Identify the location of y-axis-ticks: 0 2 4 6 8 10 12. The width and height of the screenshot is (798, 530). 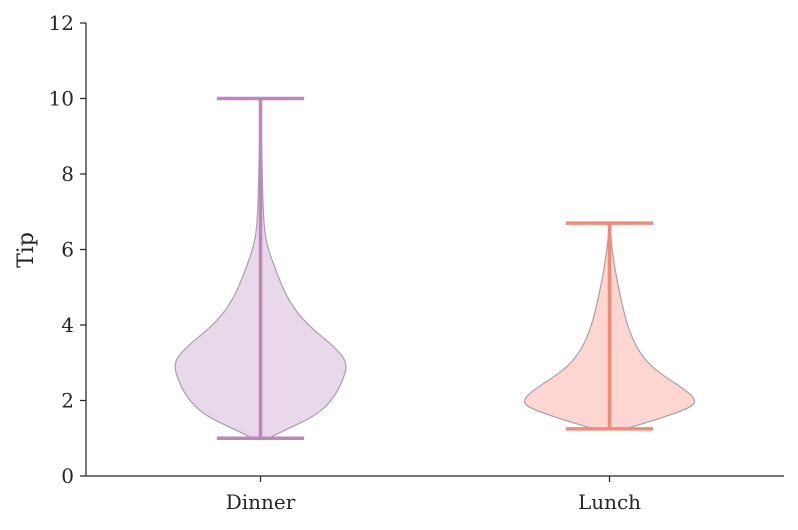
(67, 249).